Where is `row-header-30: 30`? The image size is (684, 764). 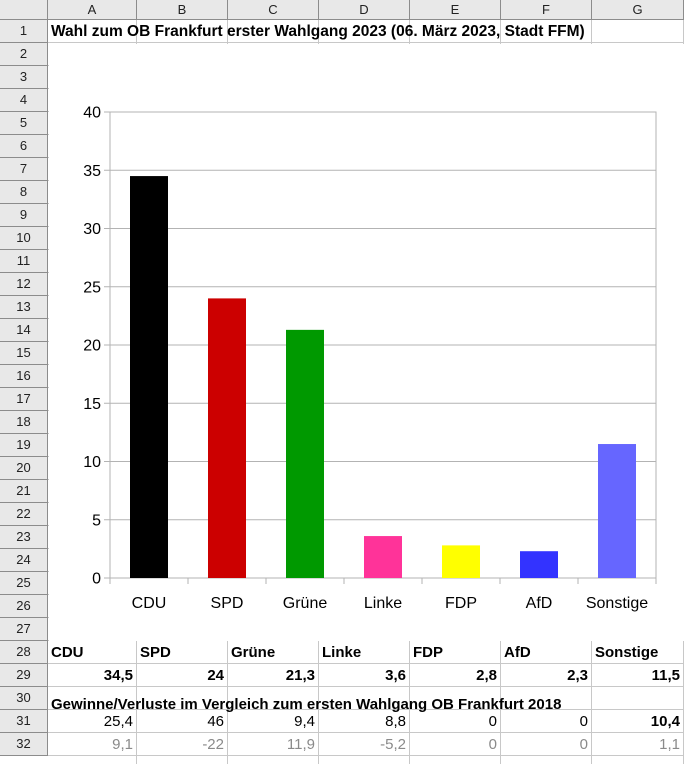
row-header-30: 30 is located at coordinates (24, 698).